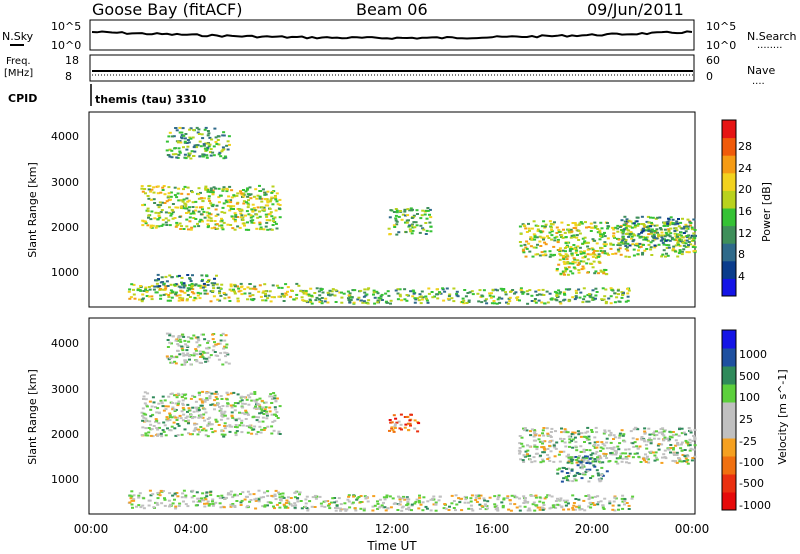 The image size is (800, 554). What do you see at coordinates (592, 529) in the screenshot?
I see `xtick-2000: 20:00` at bounding box center [592, 529].